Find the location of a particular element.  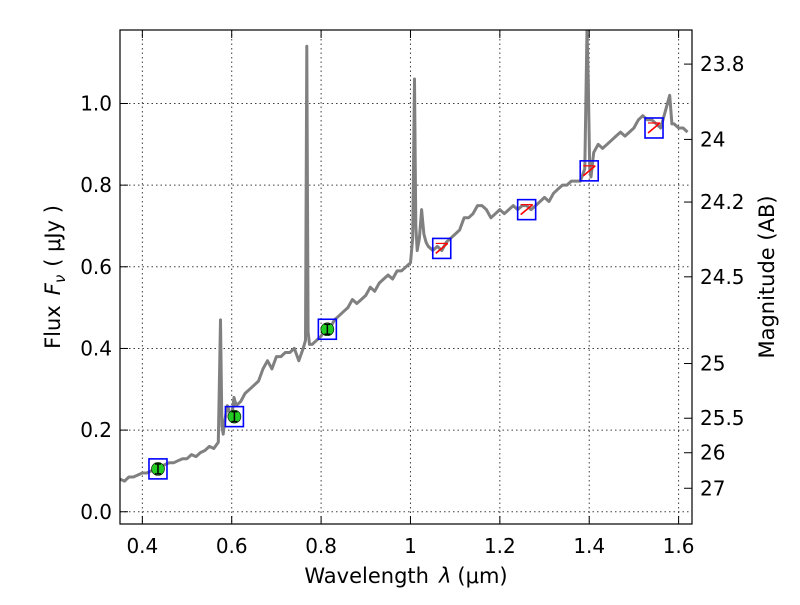

y2-tick-label: 26 is located at coordinates (712, 453).